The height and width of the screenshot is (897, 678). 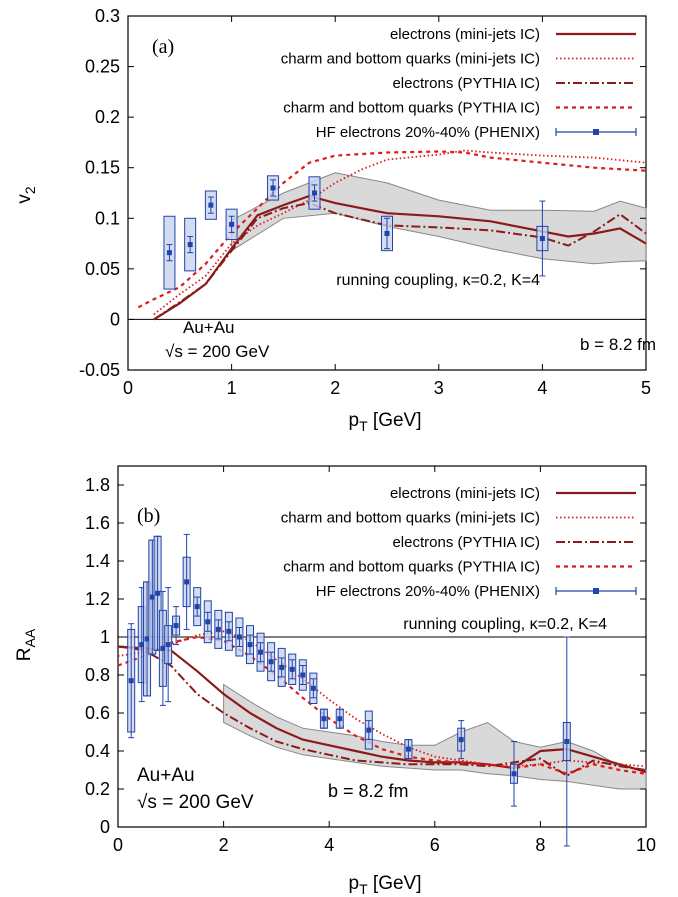 What do you see at coordinates (439, 388) in the screenshot?
I see `panel-a-x-tick-label-3: 3` at bounding box center [439, 388].